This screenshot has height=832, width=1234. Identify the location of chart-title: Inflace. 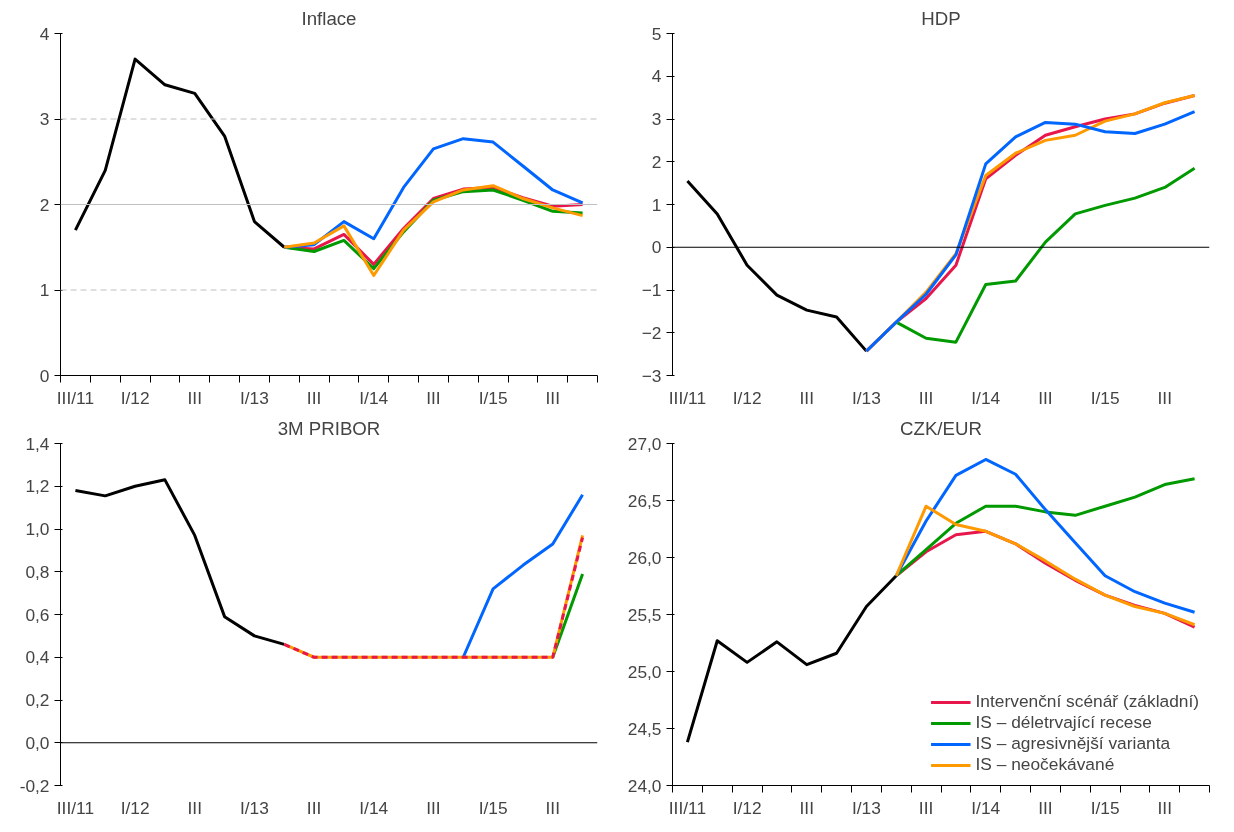
(329, 18).